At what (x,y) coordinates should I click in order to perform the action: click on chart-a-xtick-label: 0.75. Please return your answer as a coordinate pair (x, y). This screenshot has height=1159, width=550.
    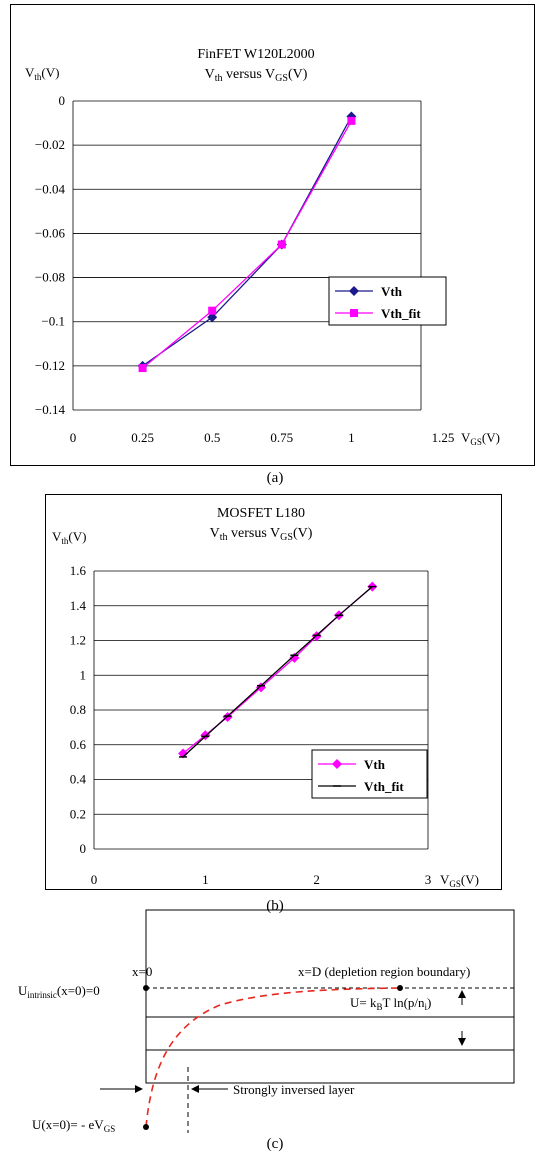
    Looking at the image, I should click on (281, 437).